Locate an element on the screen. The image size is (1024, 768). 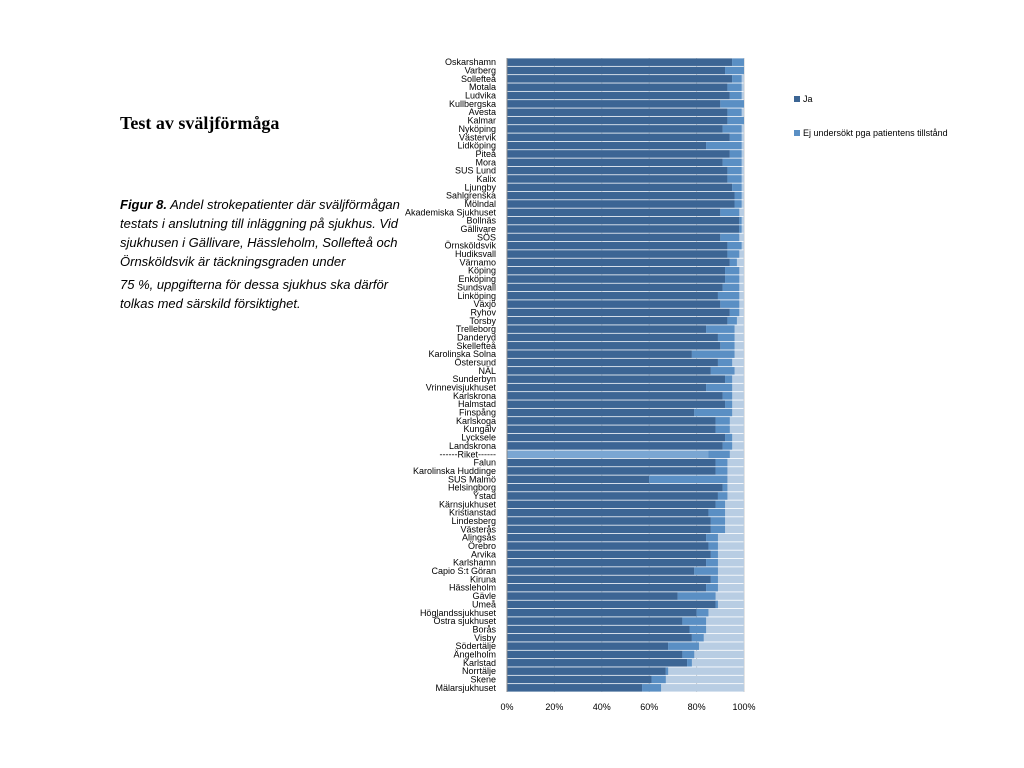
category-label: Akademiska Sjukhuset is located at coordinates (451, 212).